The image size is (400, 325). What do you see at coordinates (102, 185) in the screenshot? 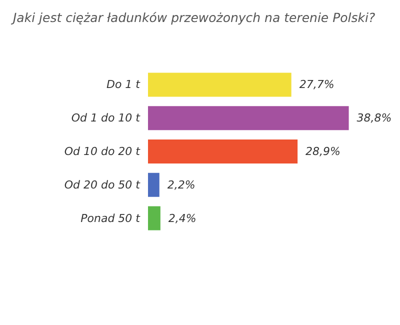
I see `y-tick-label: Od 20 do 50 t` at bounding box center [102, 185].